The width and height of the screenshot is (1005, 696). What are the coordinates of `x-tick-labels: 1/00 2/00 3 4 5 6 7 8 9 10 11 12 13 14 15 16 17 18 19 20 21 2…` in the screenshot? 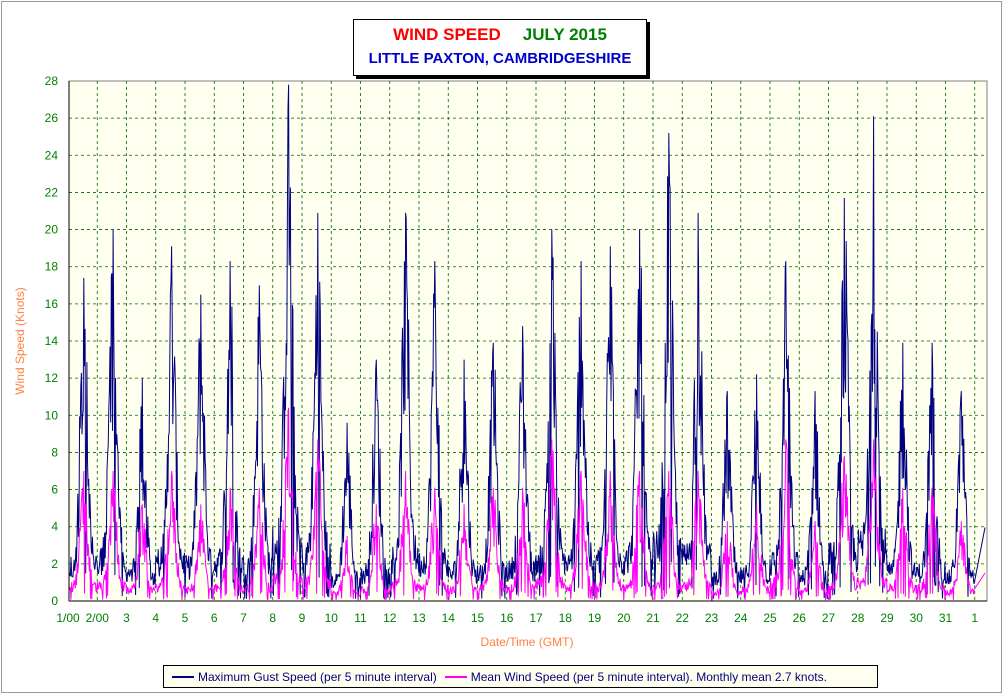 It's located at (517, 618).